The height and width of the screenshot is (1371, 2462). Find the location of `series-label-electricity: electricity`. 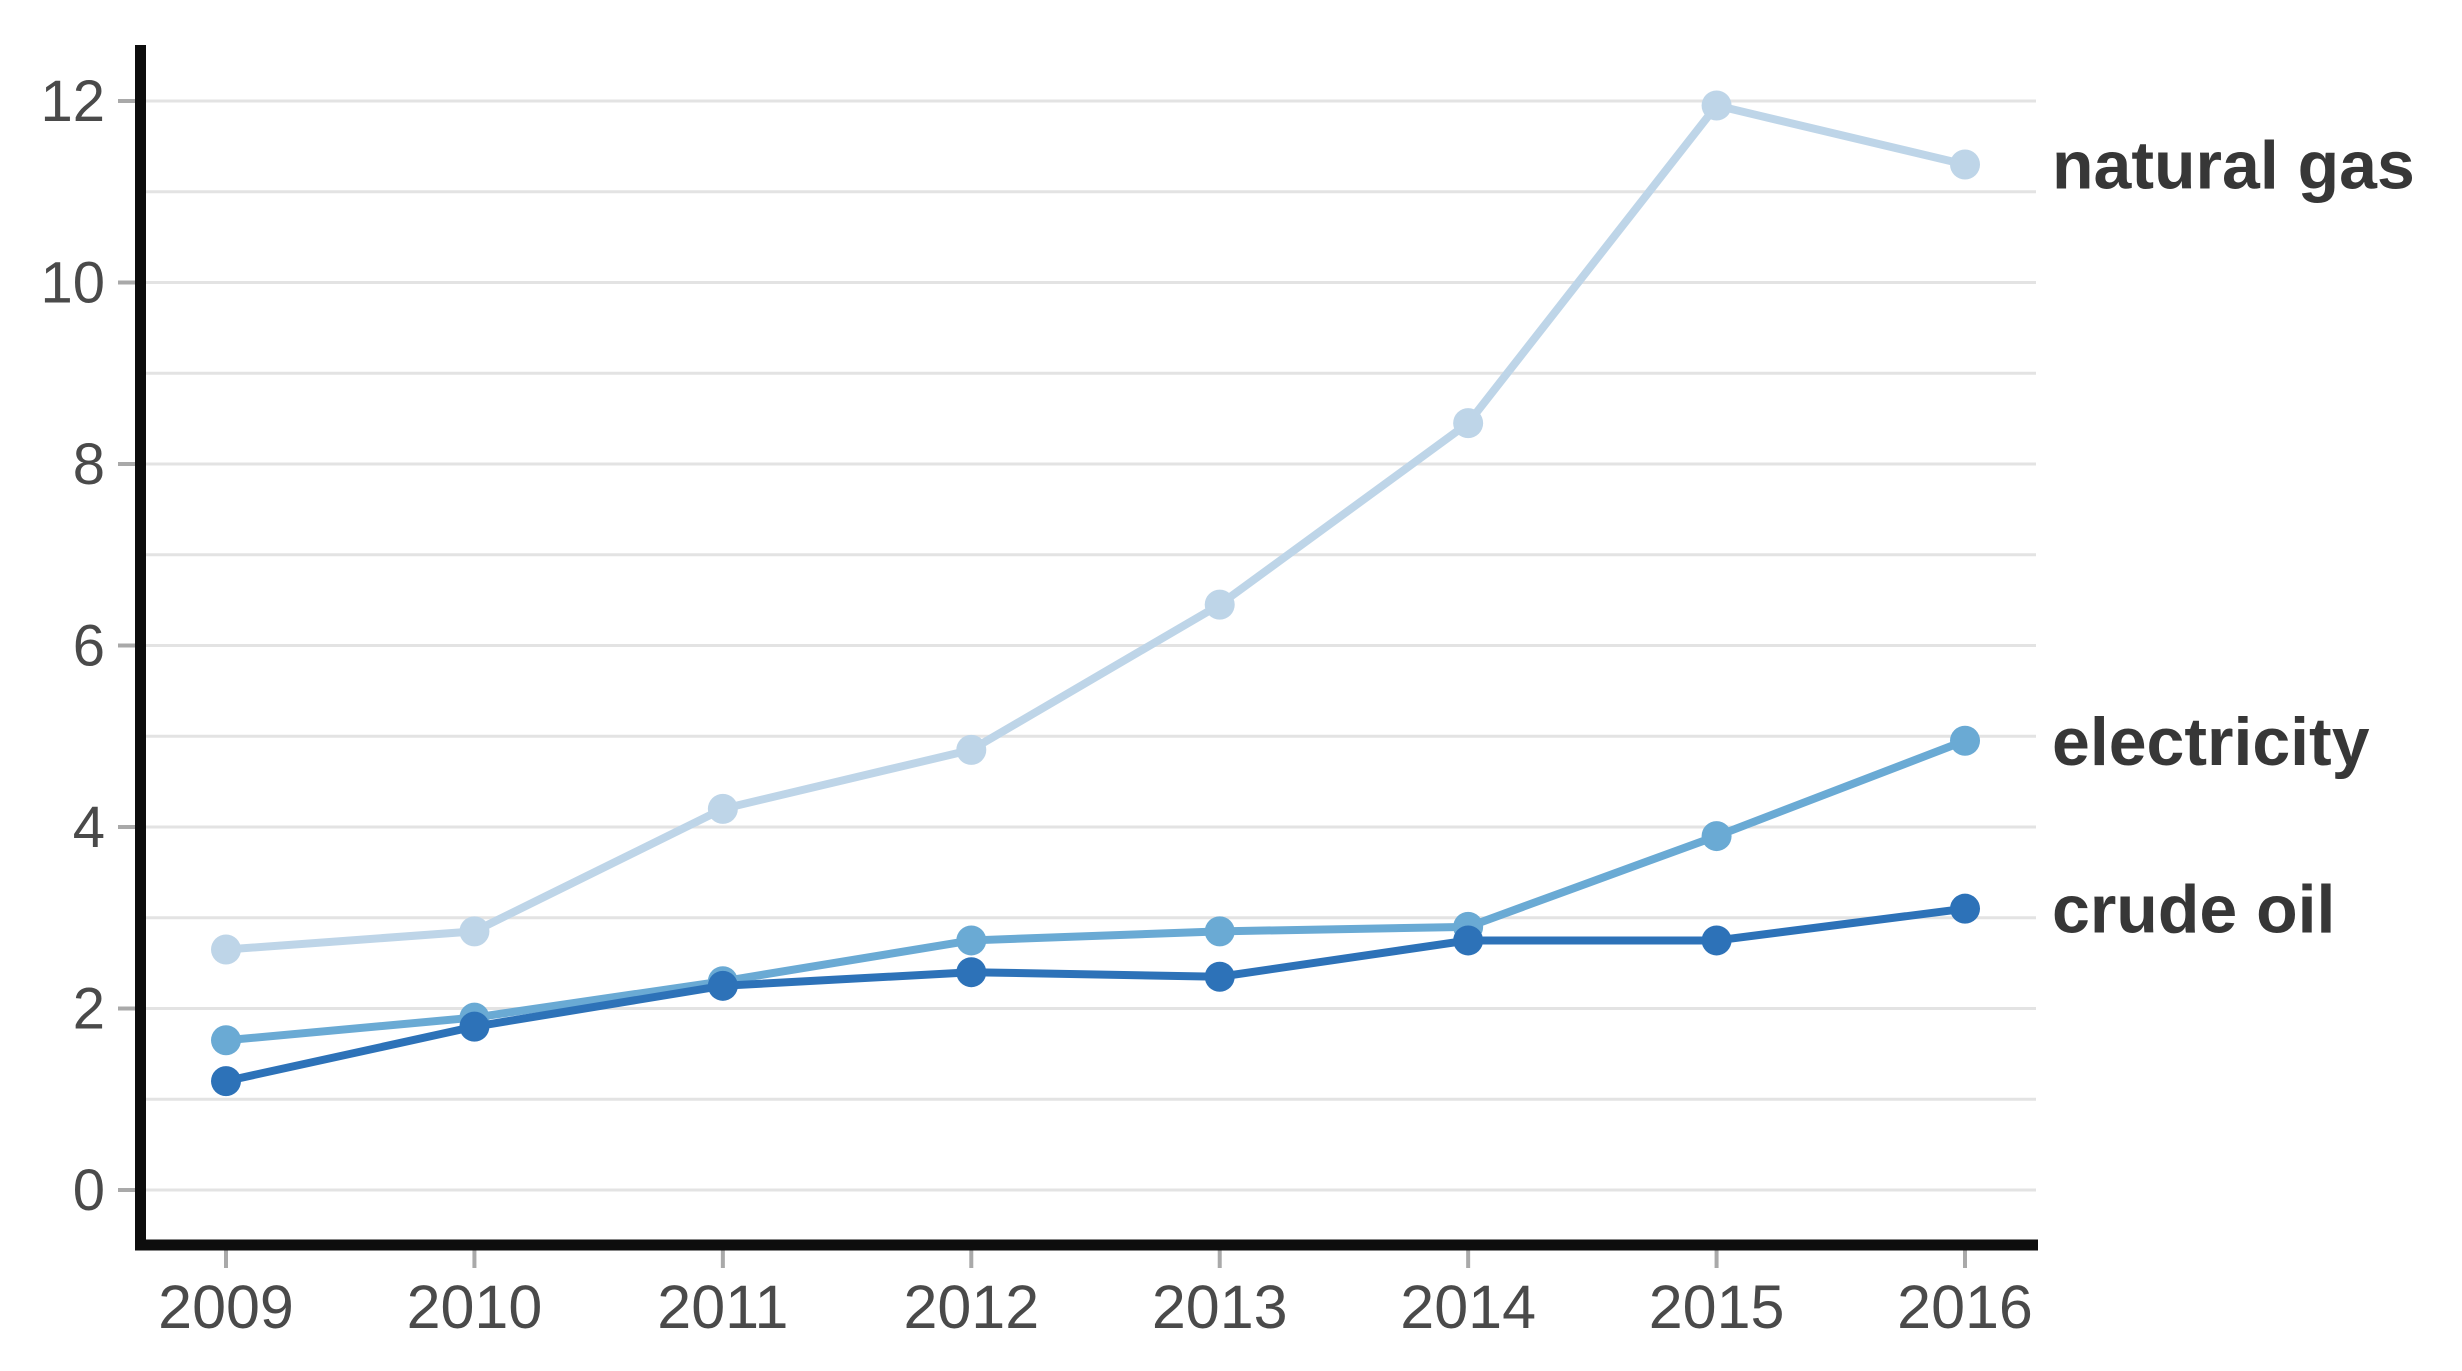

series-label-electricity: electricity is located at coordinates (2211, 742).